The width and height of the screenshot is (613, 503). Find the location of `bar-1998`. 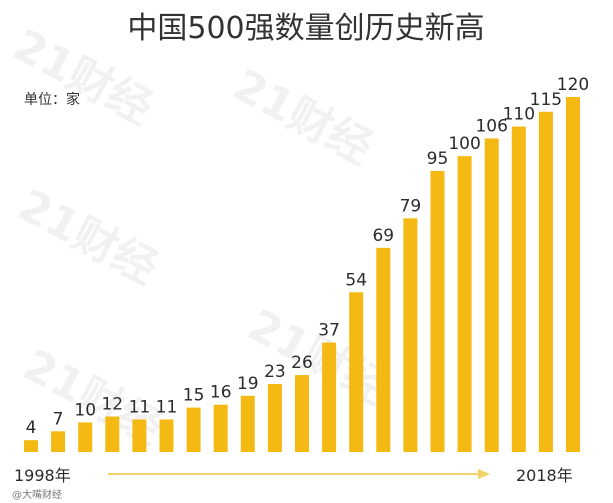

bar-1998 is located at coordinates (31, 446).